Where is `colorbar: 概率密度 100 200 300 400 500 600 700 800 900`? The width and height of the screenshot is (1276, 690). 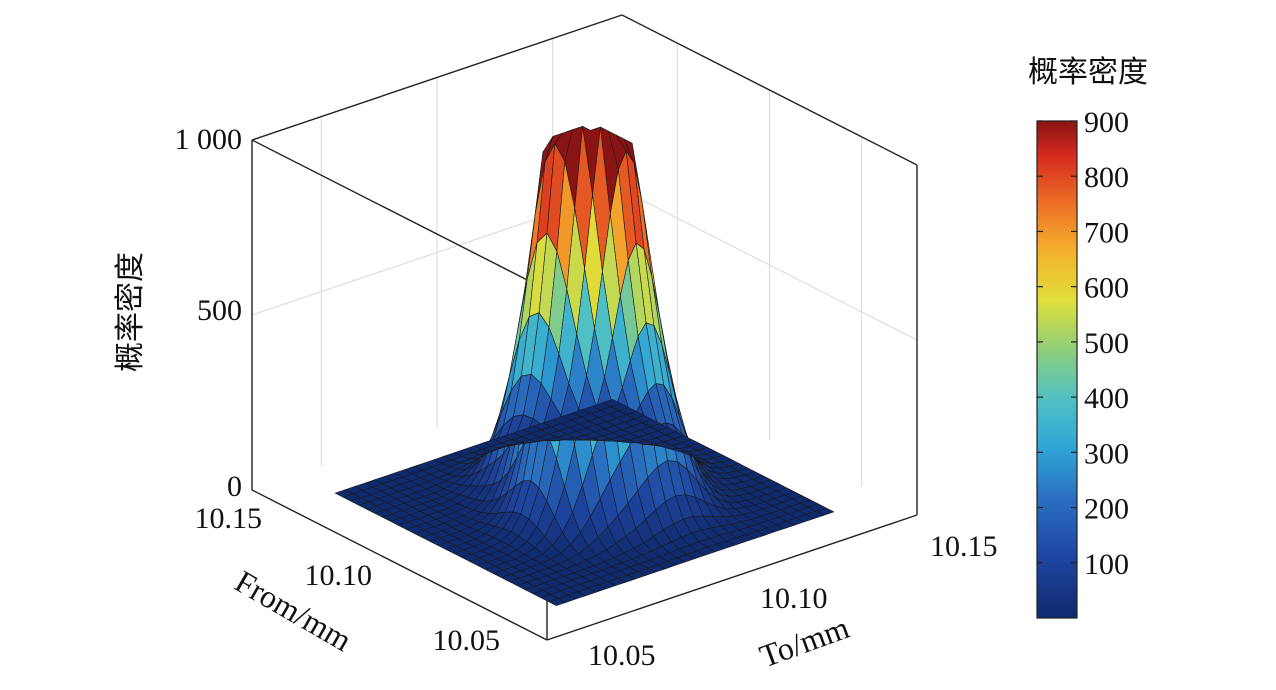
colorbar: 概率密度 100 200 300 400 500 600 700 800 900 is located at coordinates (1088, 337).